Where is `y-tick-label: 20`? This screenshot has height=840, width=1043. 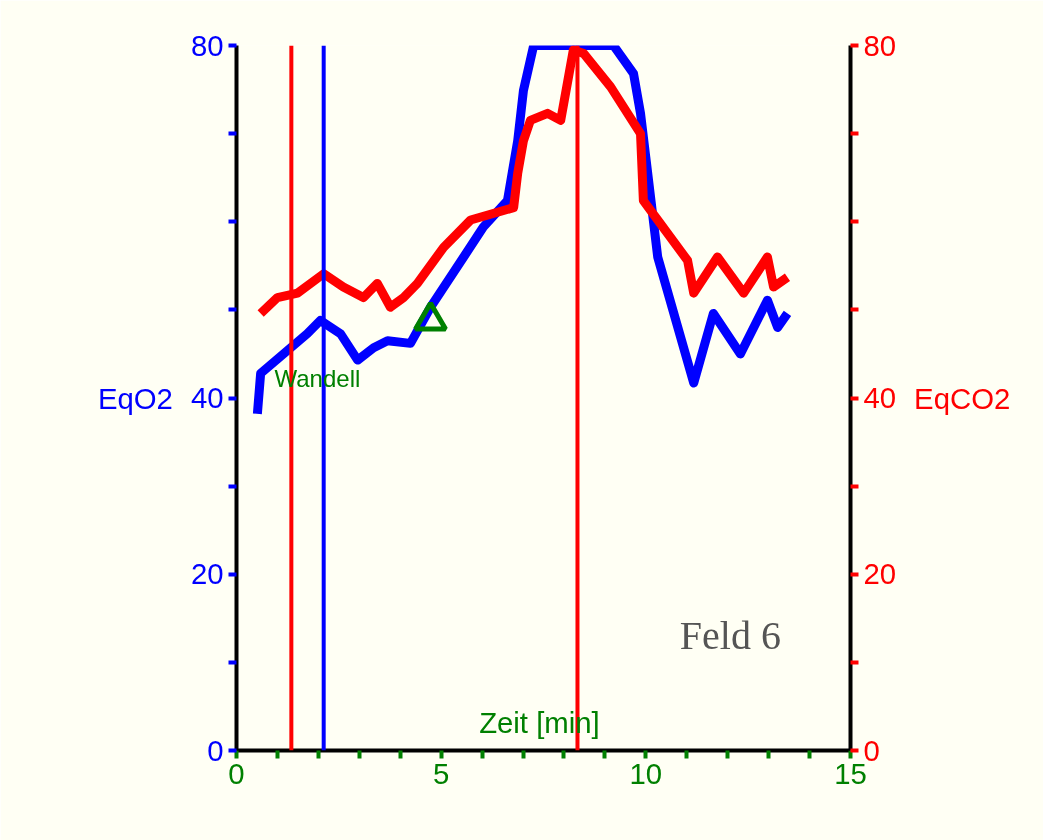 y-tick-label: 20 is located at coordinates (207, 574).